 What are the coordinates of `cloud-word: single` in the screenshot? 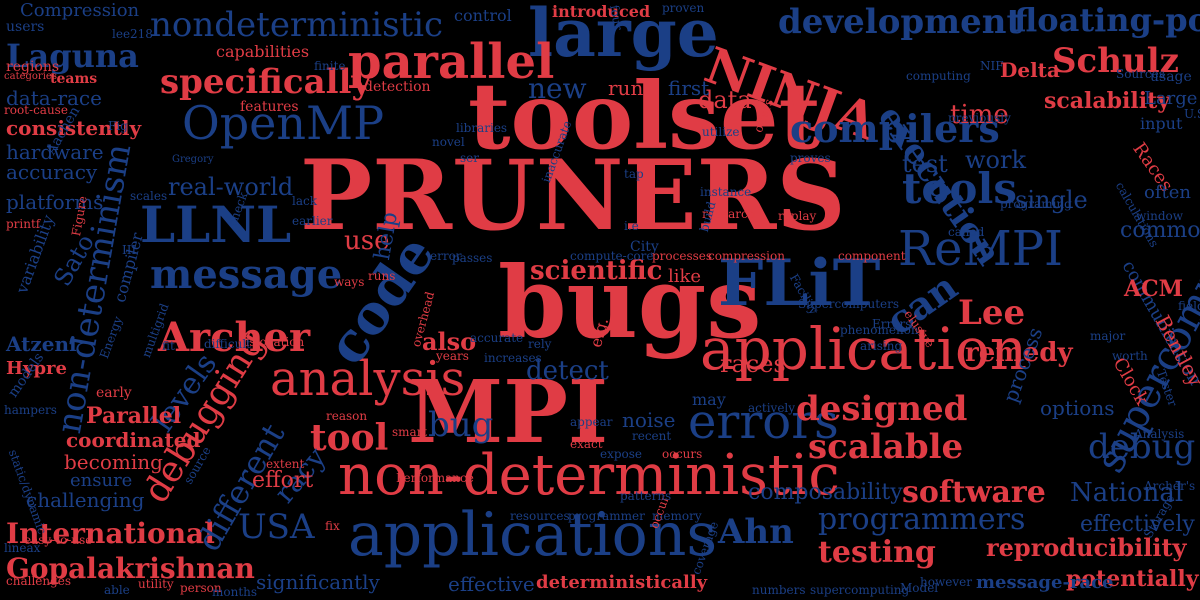 It's located at (1051, 200).